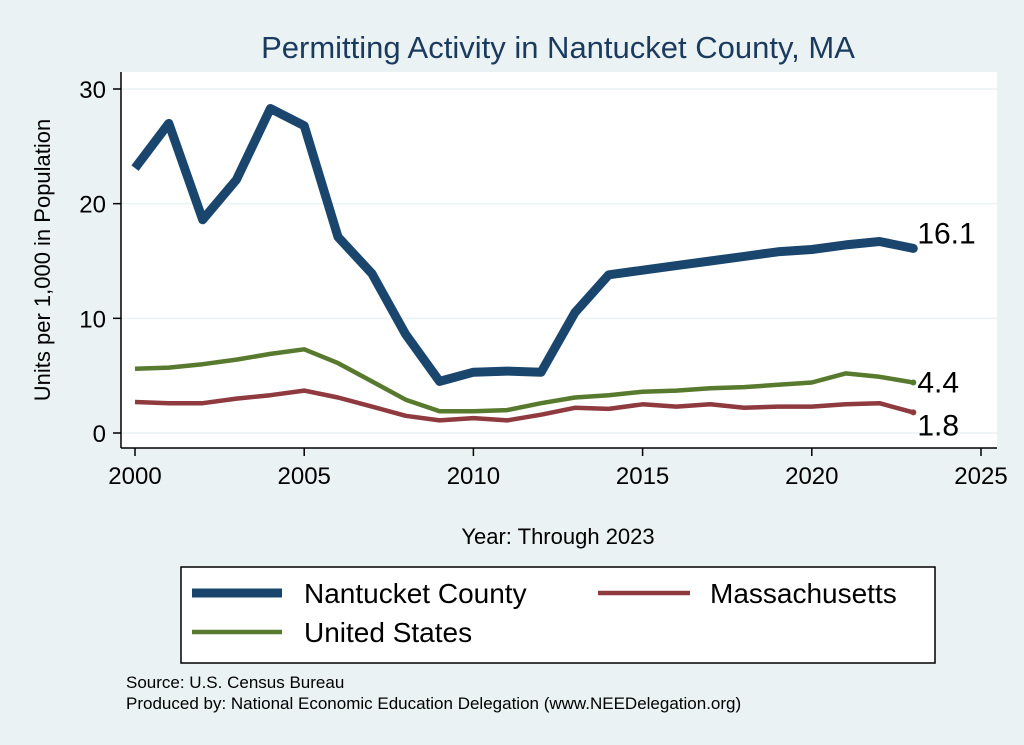  What do you see at coordinates (415, 593) in the screenshot?
I see `legend-label: Nantucket County` at bounding box center [415, 593].